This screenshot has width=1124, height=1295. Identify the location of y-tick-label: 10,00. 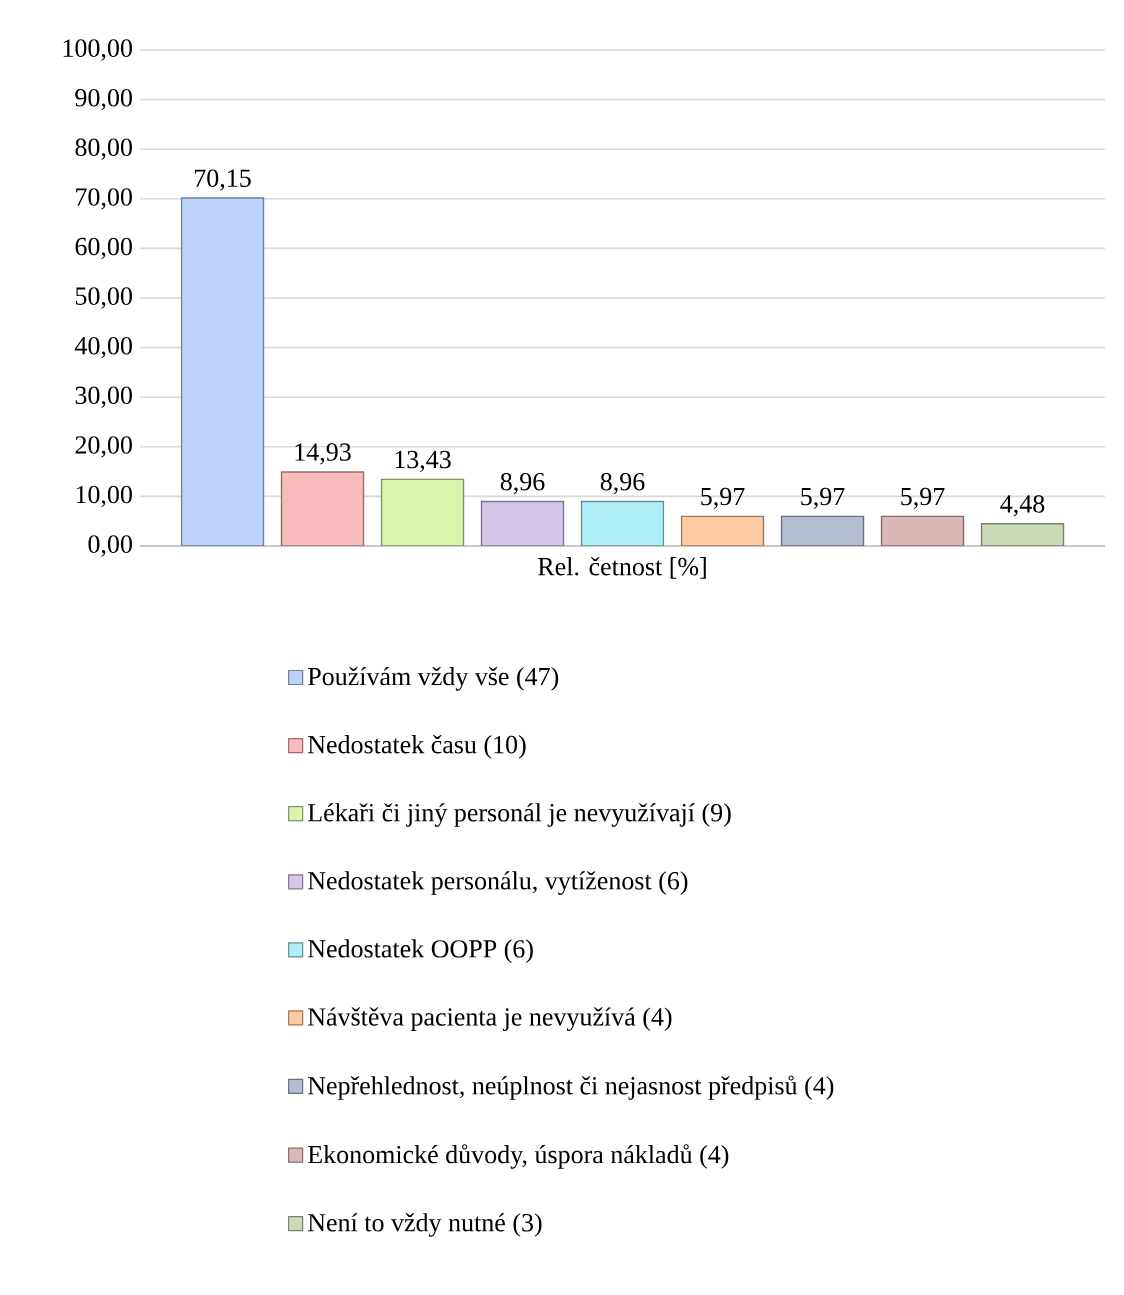
(104, 496).